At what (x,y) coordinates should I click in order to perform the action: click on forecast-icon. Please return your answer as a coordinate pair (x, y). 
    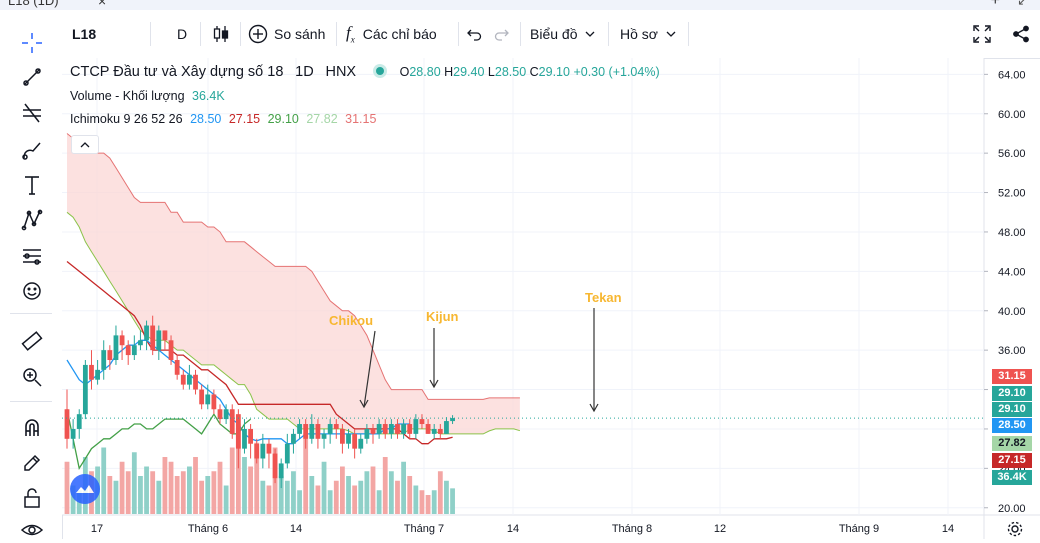
    Looking at the image, I should click on (32, 256).